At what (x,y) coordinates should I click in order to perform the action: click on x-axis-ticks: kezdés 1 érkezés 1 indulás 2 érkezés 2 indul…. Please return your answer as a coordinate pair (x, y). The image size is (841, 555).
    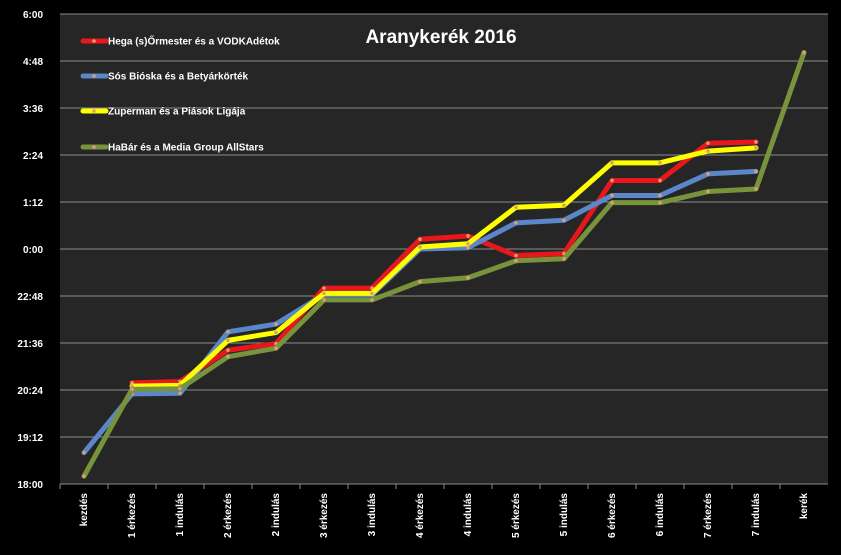
    Looking at the image, I should click on (443, 510).